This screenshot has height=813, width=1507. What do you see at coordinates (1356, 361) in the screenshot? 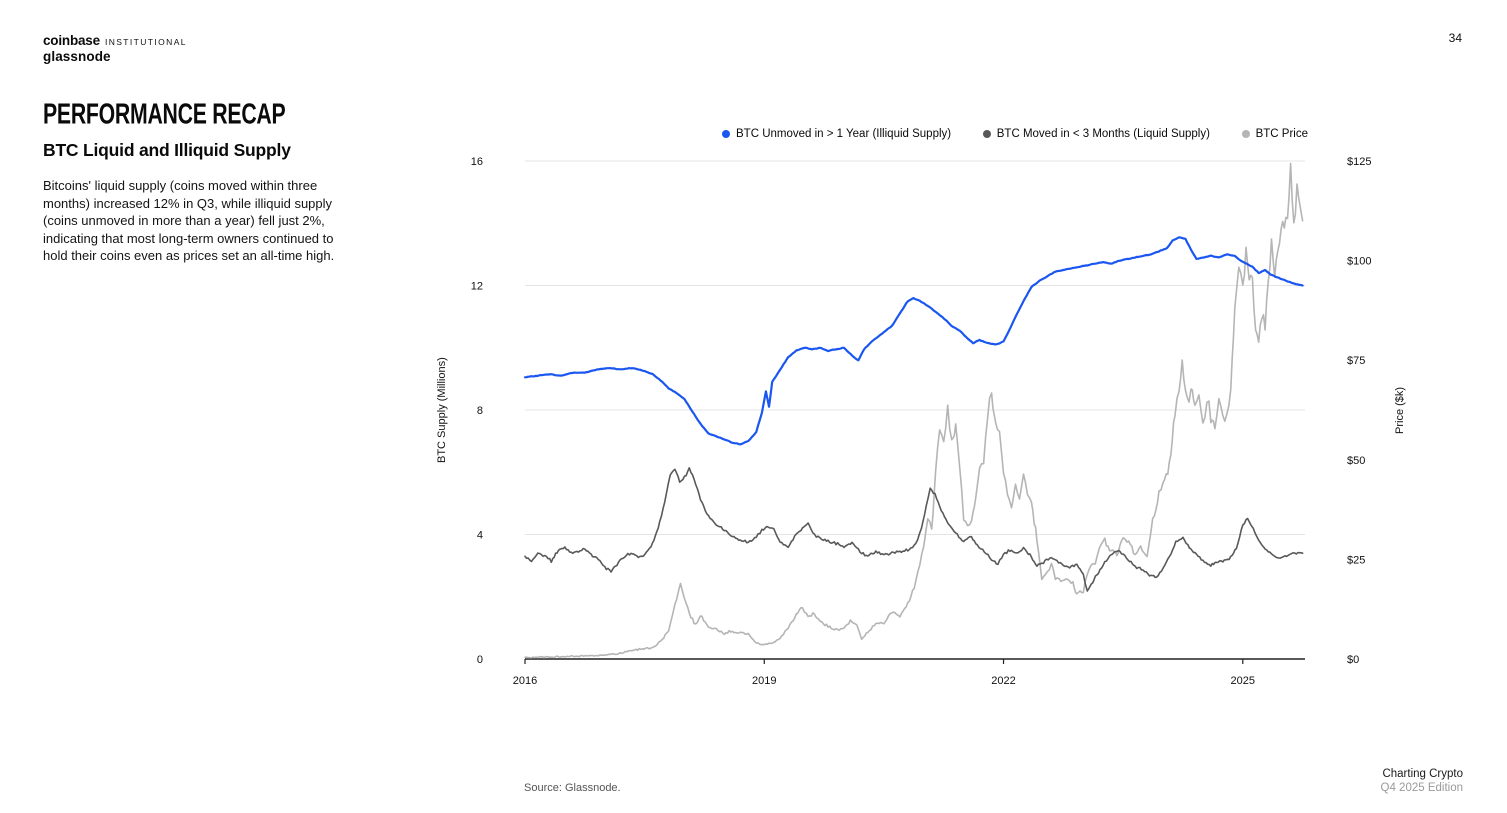
I see `y-right-tick-label: $75` at bounding box center [1356, 361].